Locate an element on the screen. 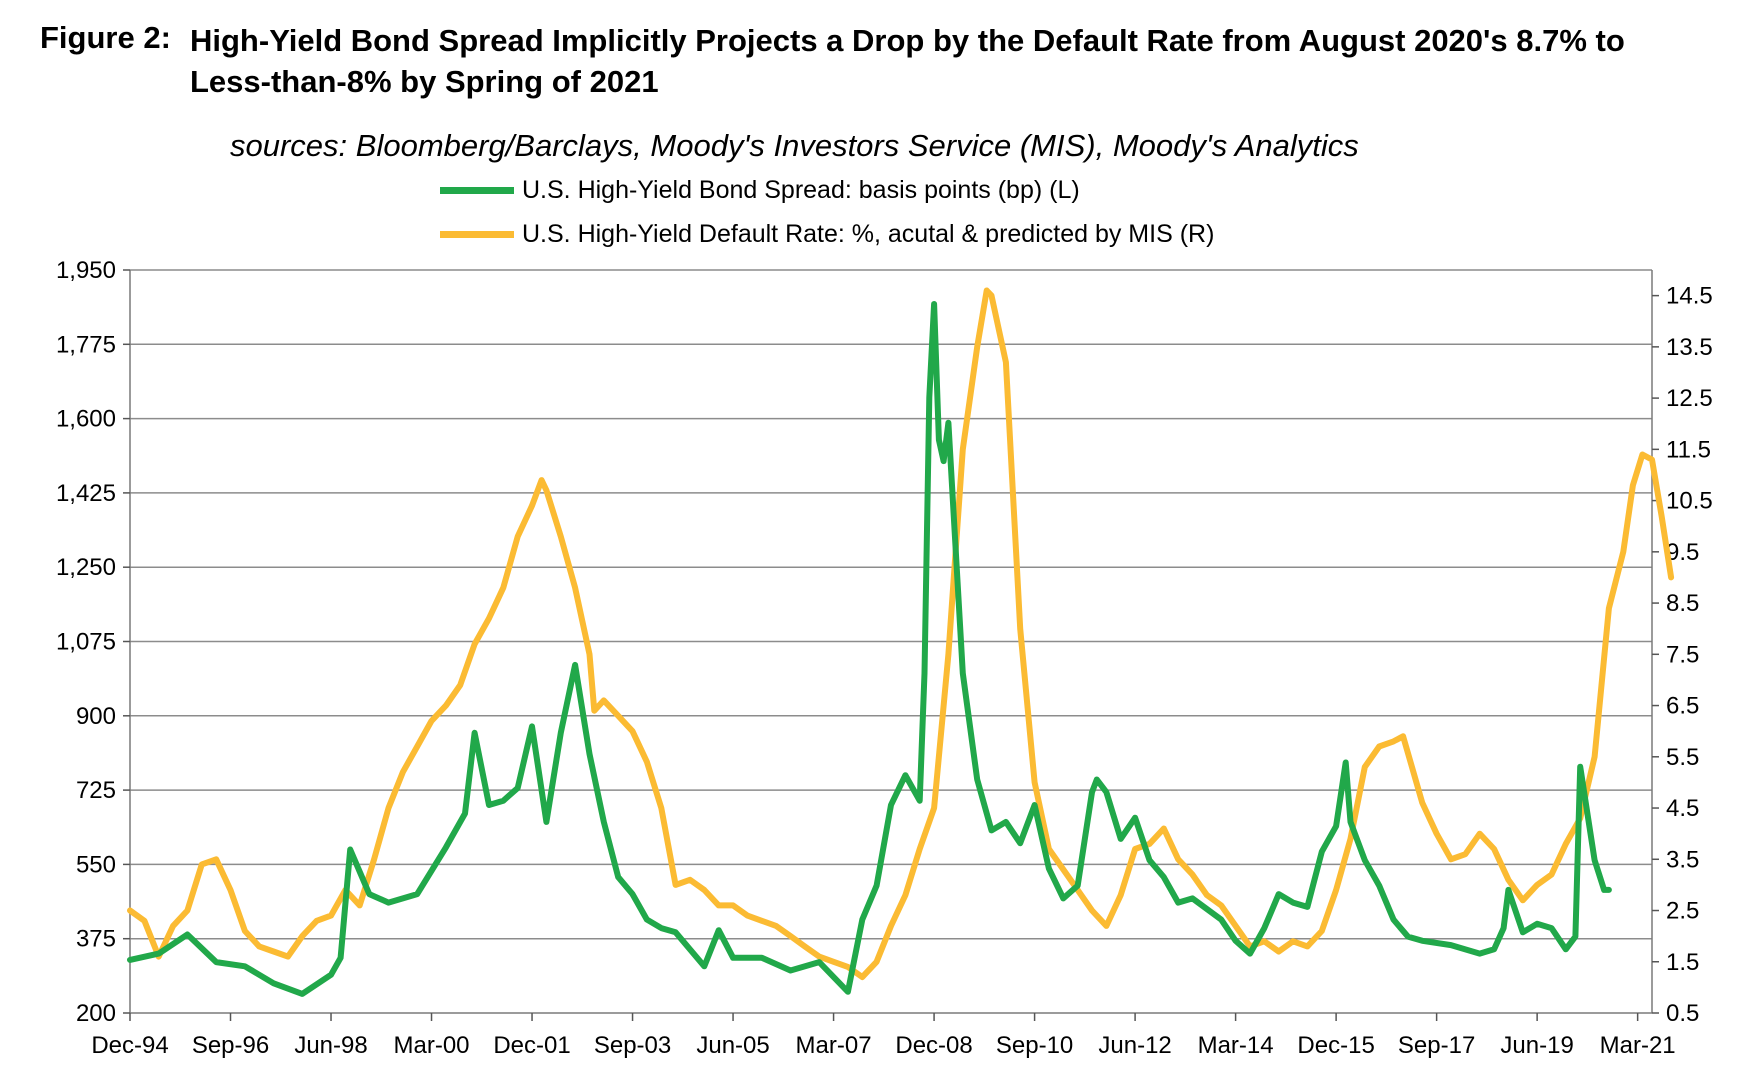  y-right-tick-label-11: 11.5 is located at coordinates (1688, 449).